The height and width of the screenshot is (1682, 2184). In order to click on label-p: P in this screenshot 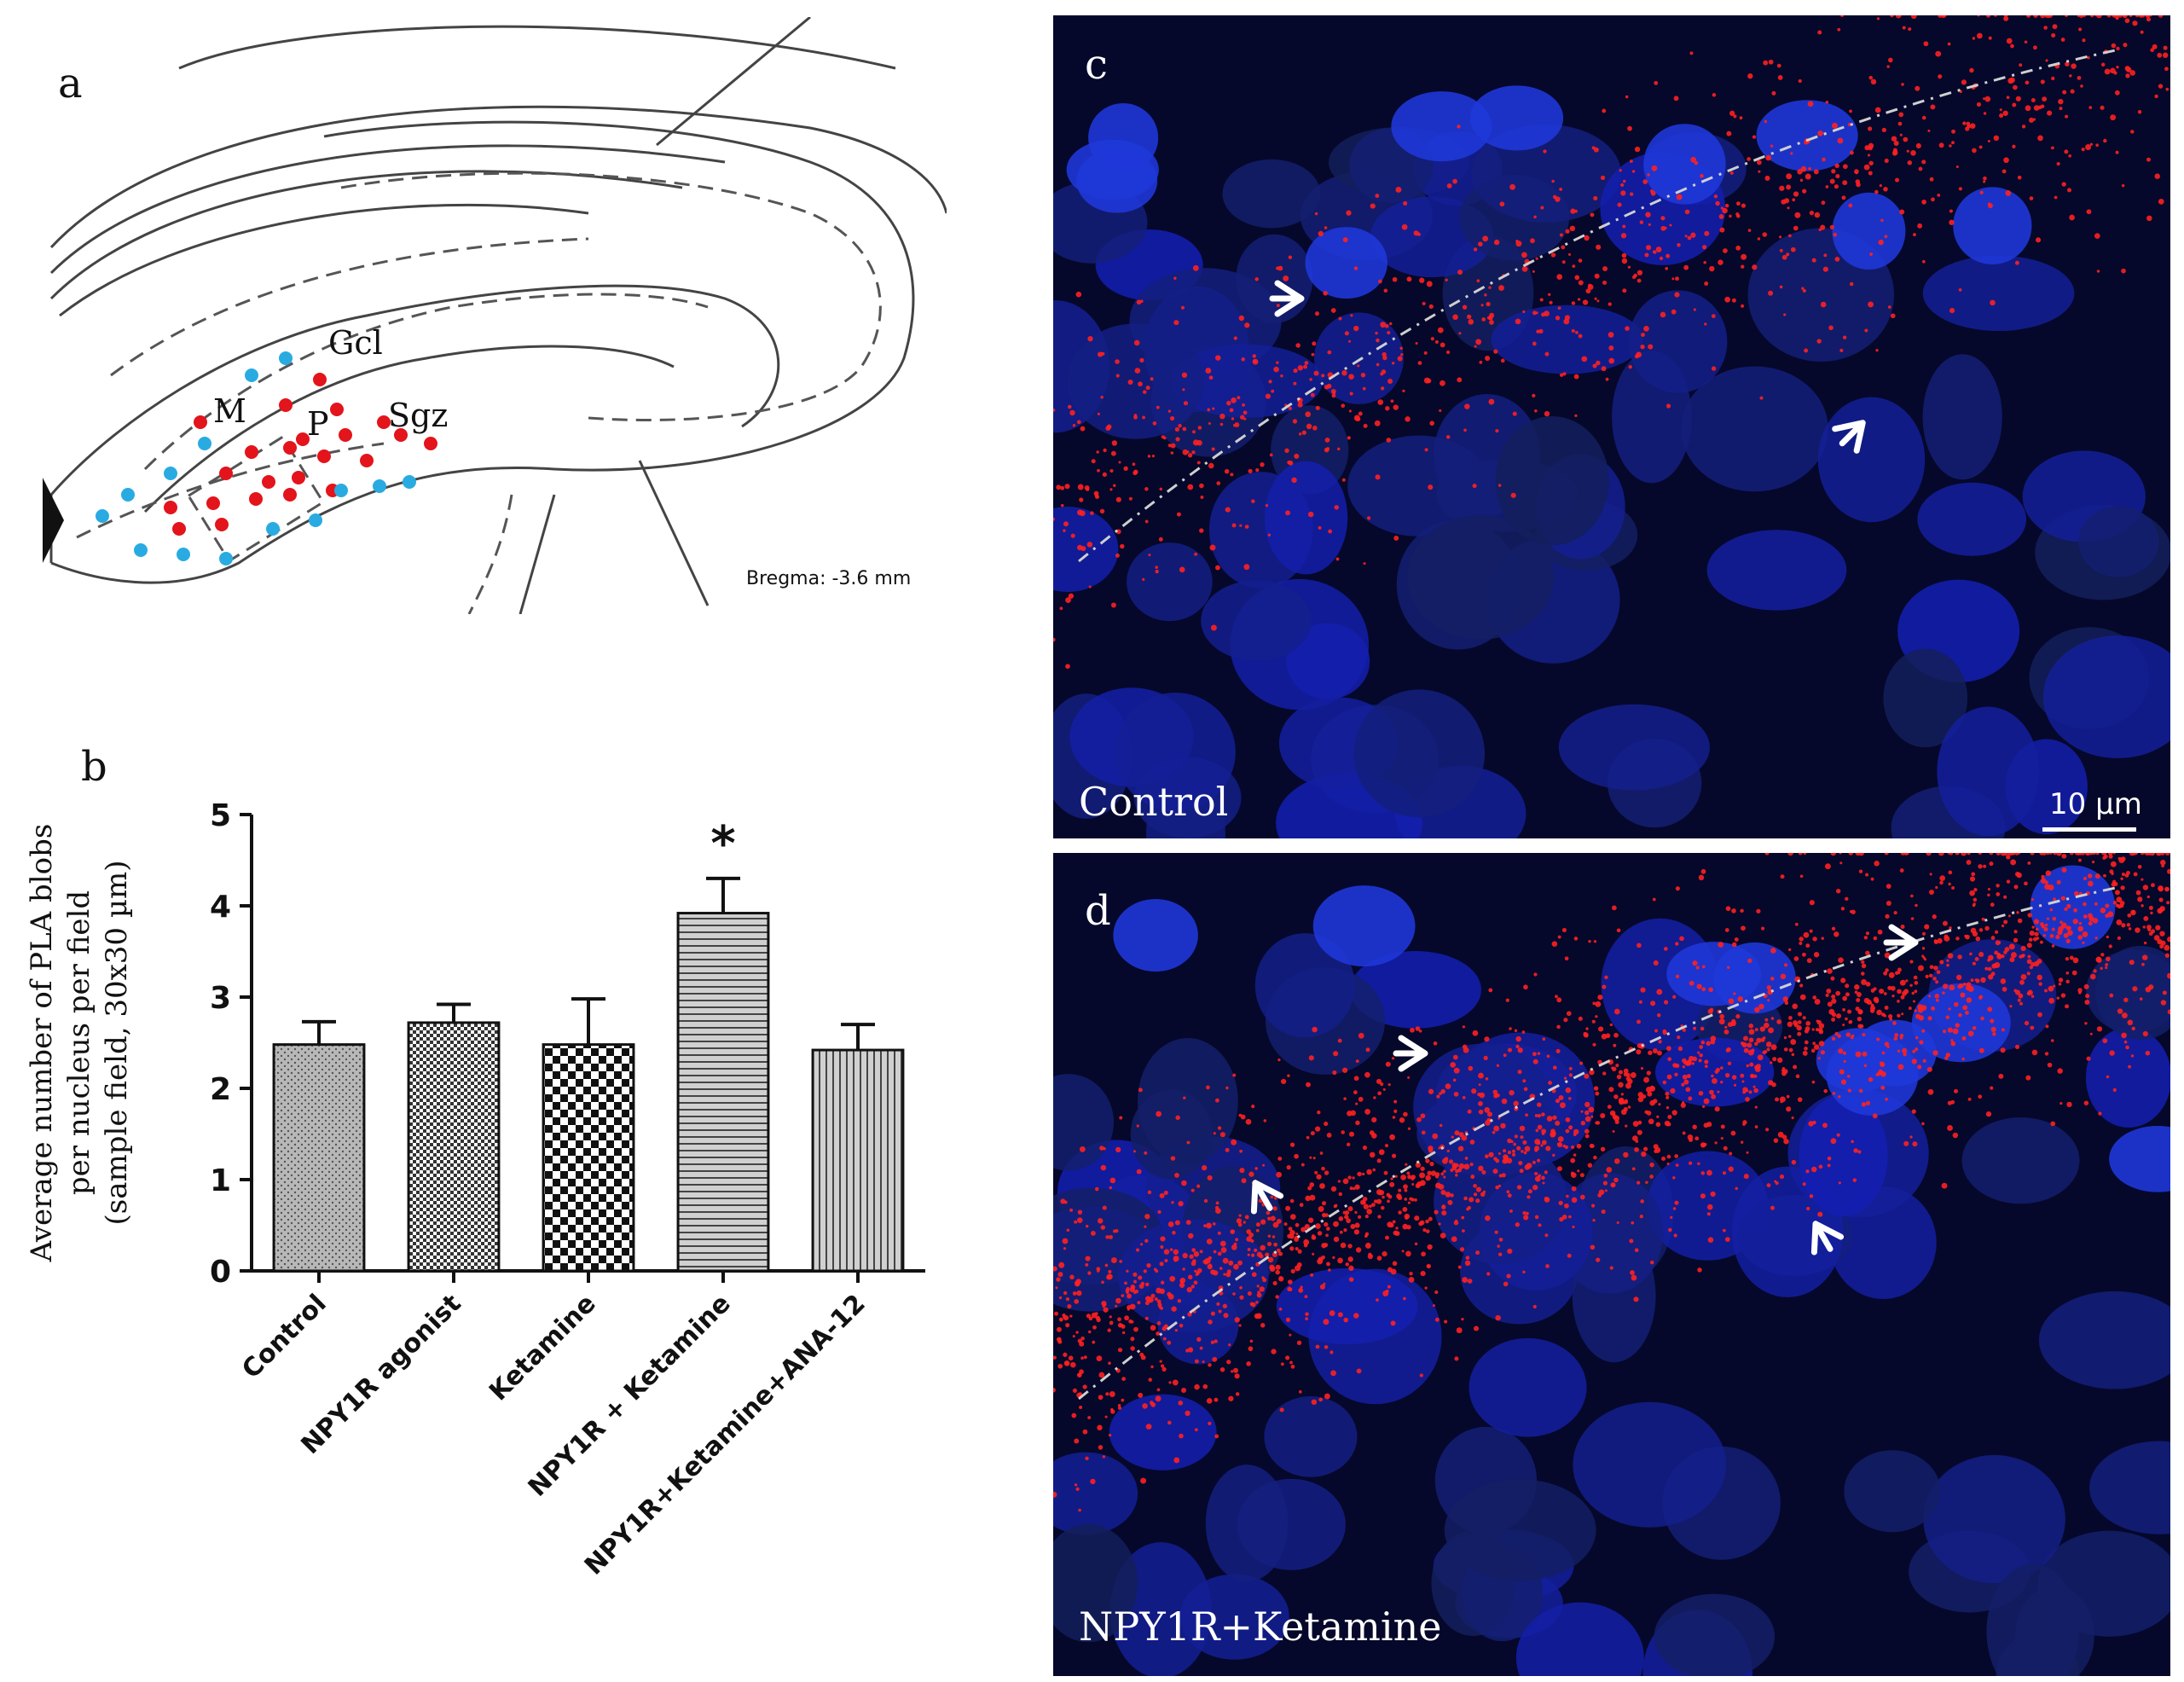, I will do `click(318, 424)`.